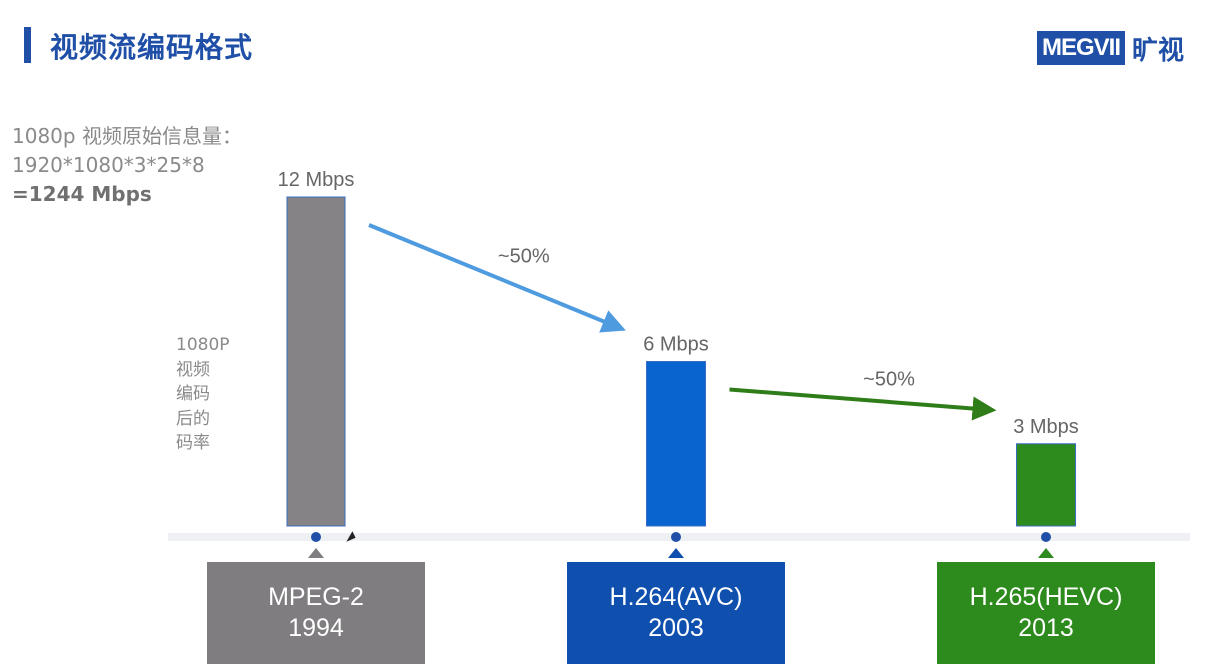 The height and width of the screenshot is (669, 1224). What do you see at coordinates (82, 194) in the screenshot?
I see `info-line-3: =1244 Mbps` at bounding box center [82, 194].